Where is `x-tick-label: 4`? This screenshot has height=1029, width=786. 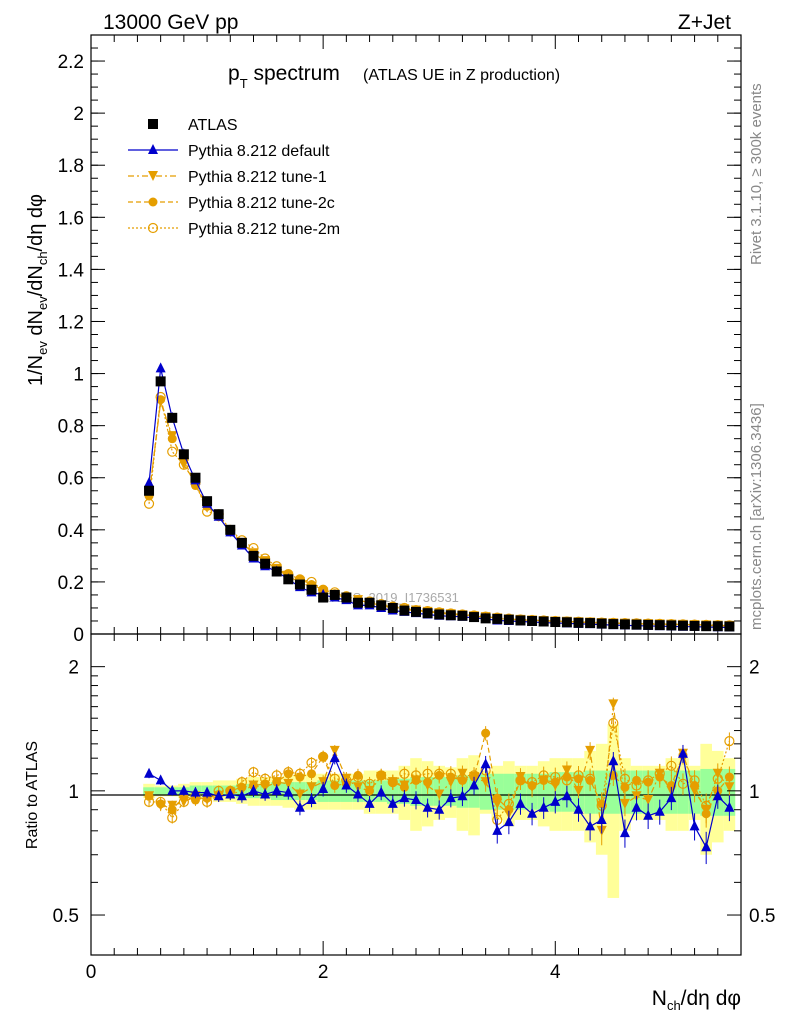 x-tick-label: 4 is located at coordinates (555, 972).